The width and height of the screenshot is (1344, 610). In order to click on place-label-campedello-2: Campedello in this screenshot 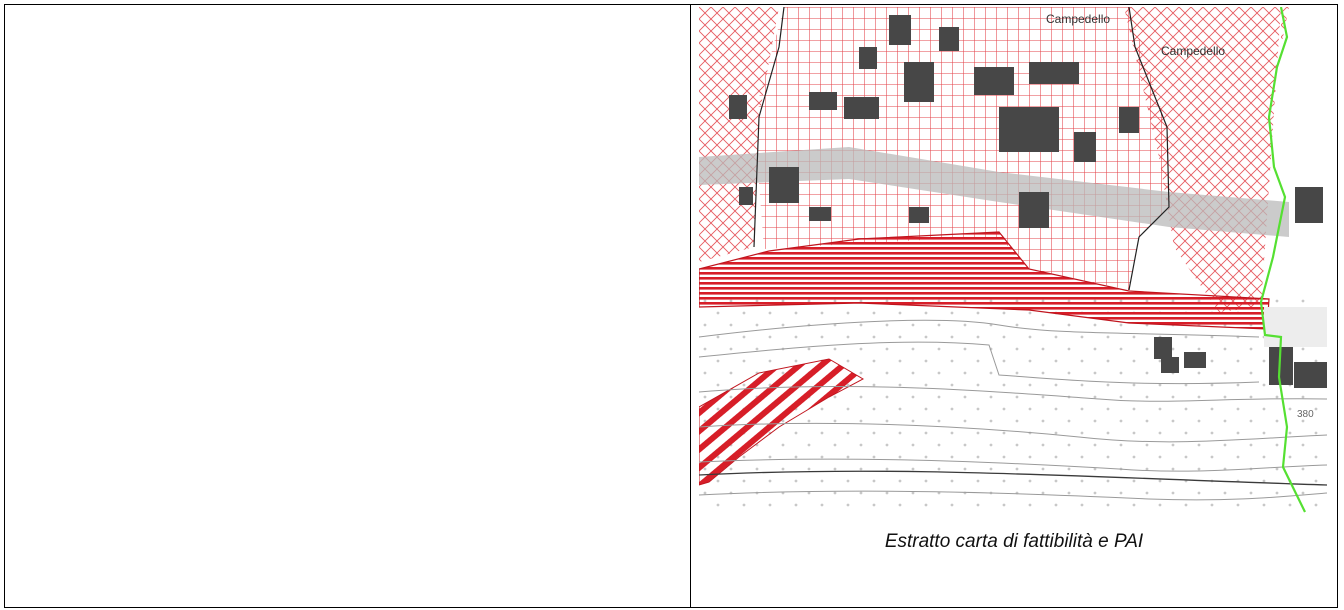, I will do `click(1193, 51)`.